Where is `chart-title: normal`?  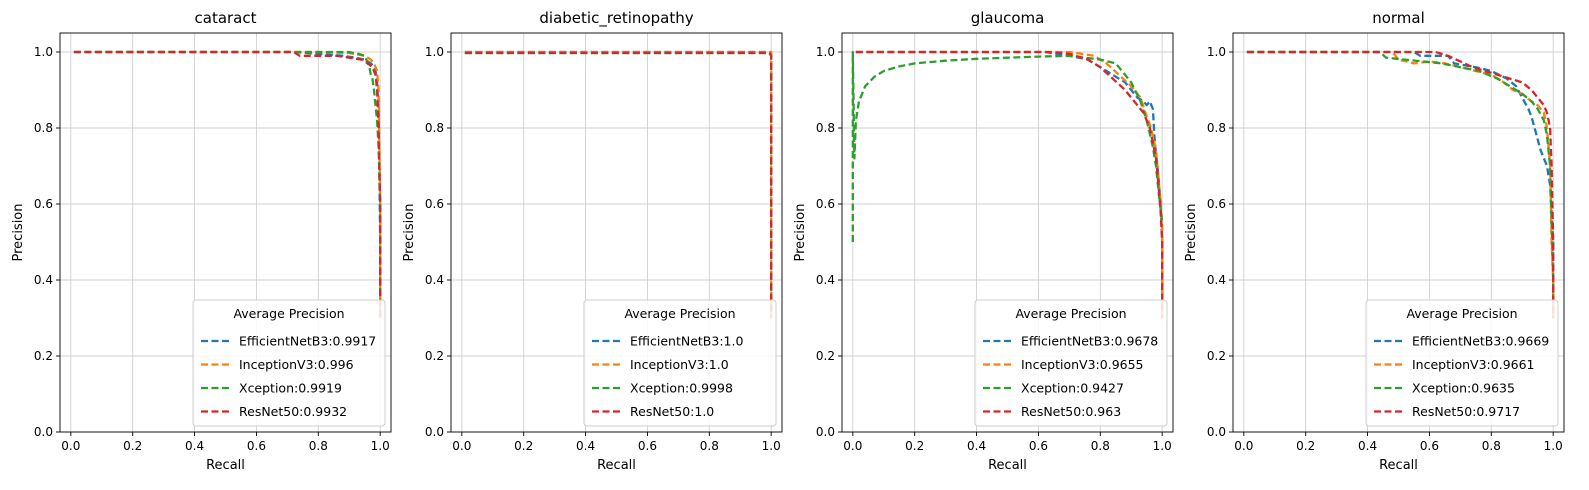
chart-title: normal is located at coordinates (1398, 18).